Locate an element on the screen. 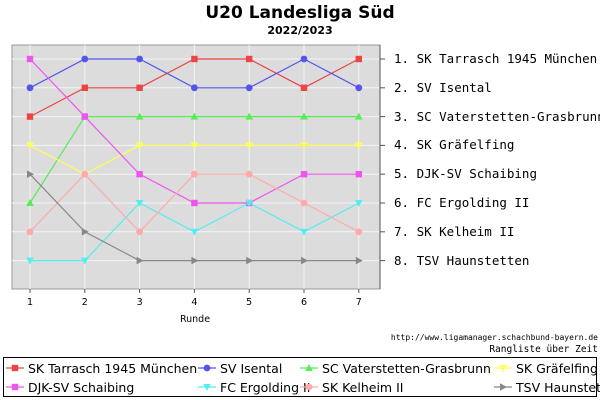  legend-label: TSV Haunstetten is located at coordinates (558, 387).